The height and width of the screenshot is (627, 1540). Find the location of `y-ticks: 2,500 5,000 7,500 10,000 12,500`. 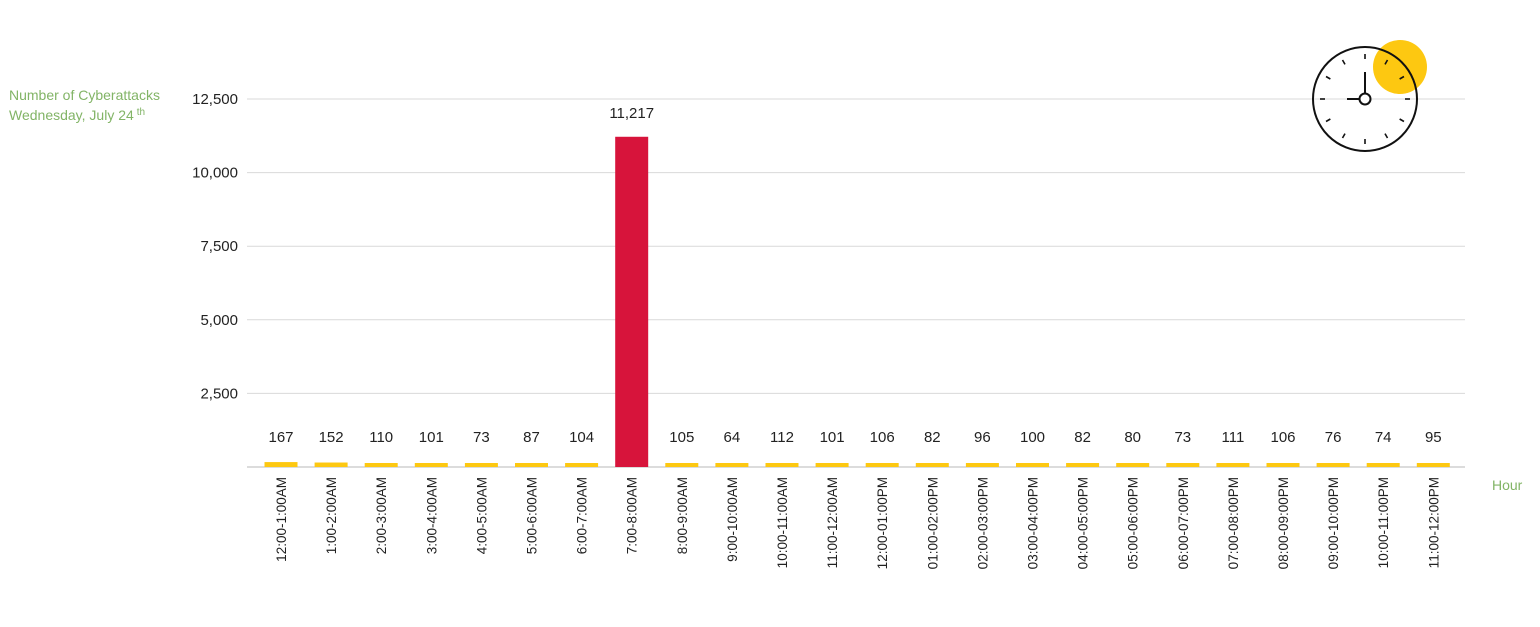

y-ticks: 2,500 5,000 7,500 10,000 12,500 is located at coordinates (215, 246).